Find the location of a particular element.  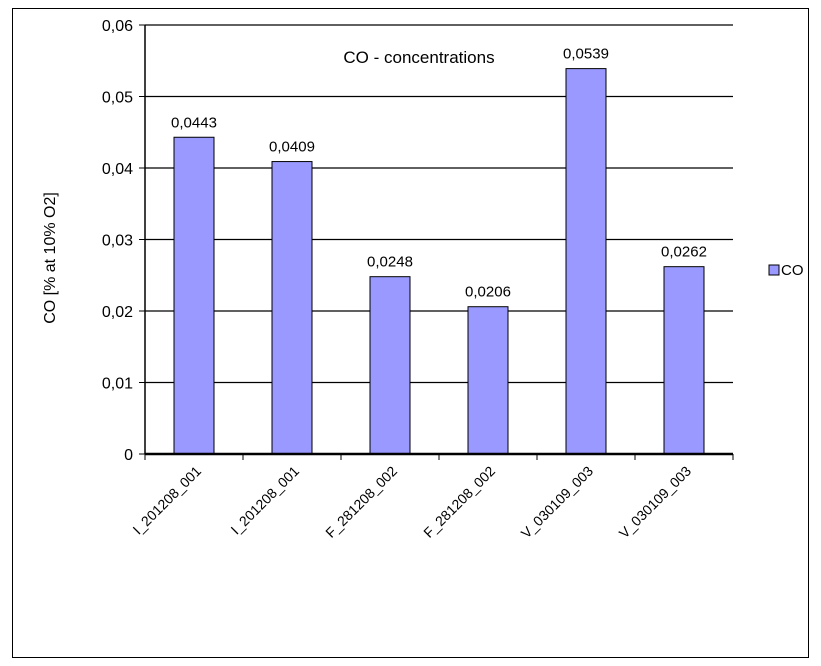

y-tick-label-2: 0,02 is located at coordinates (117, 312).